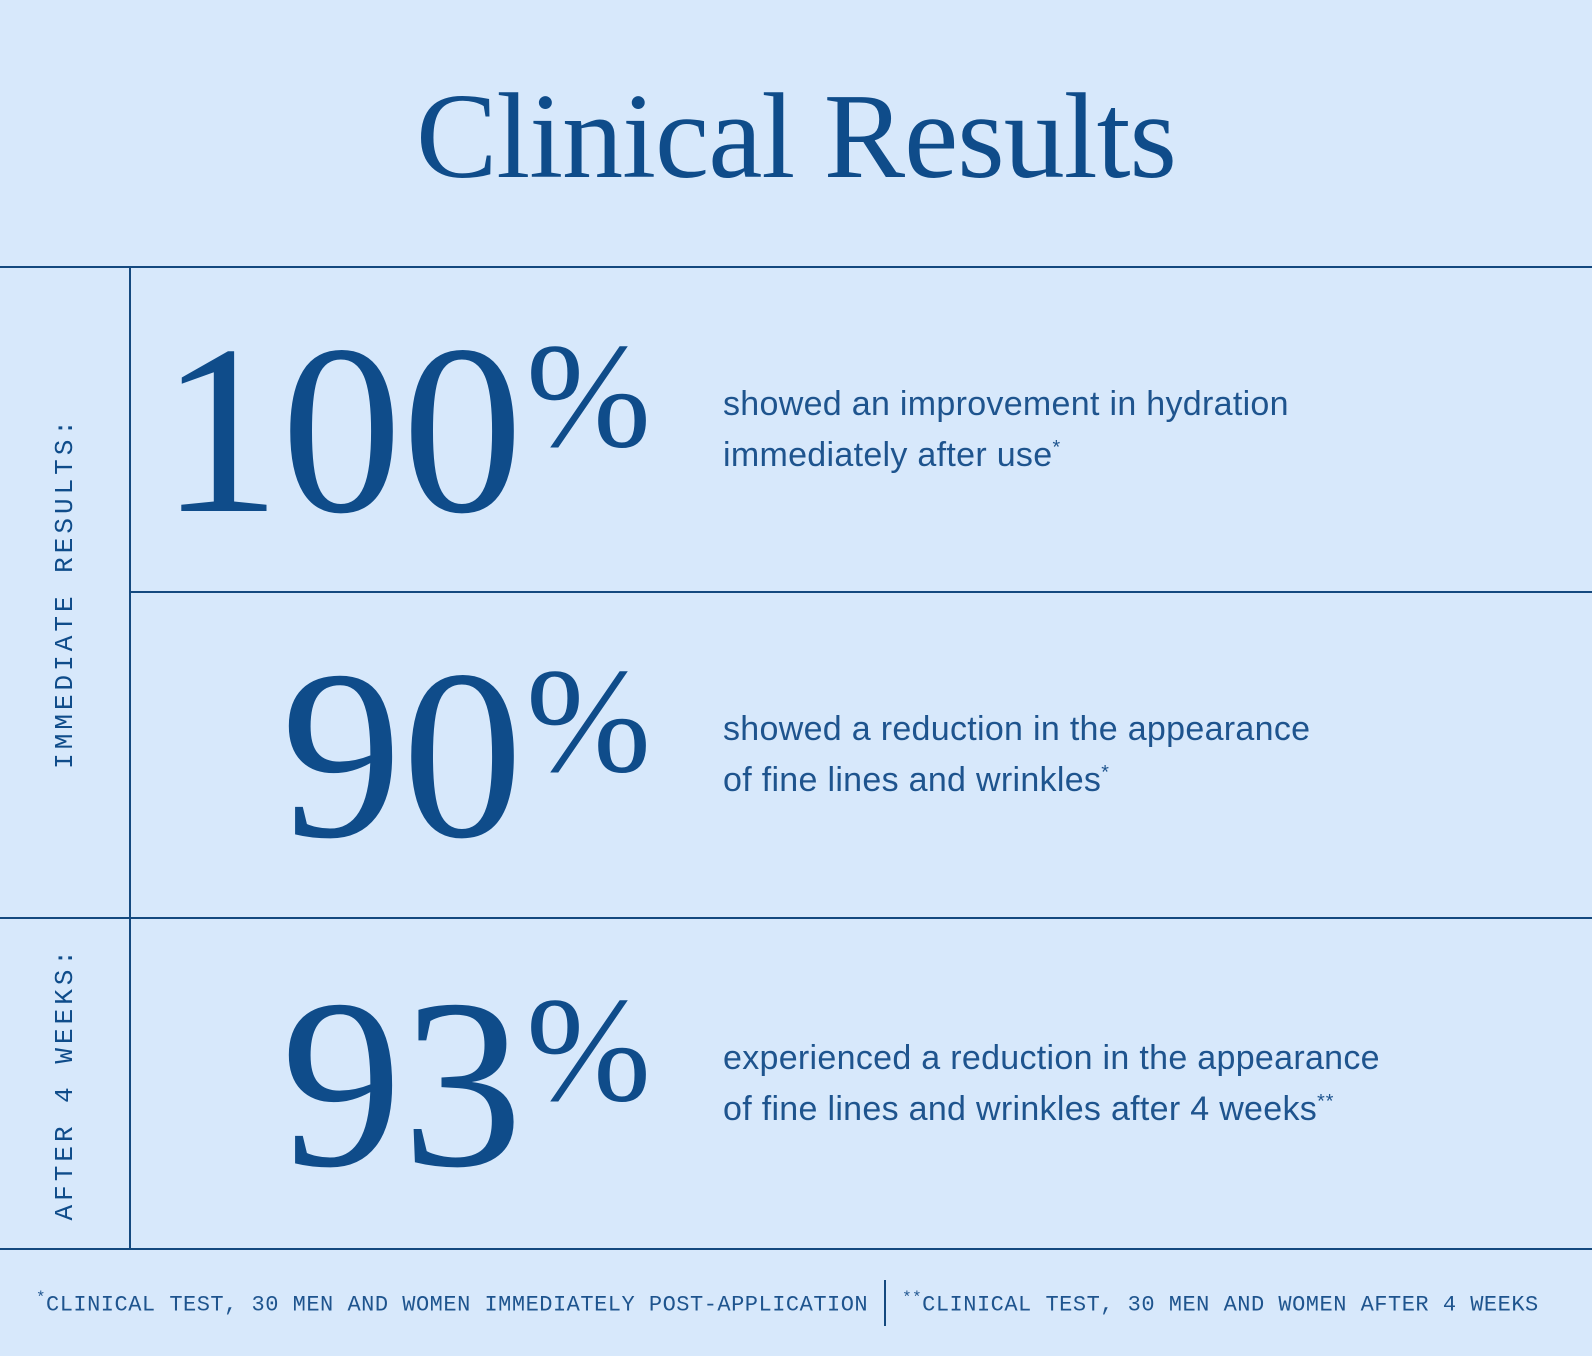 The width and height of the screenshot is (1592, 1356). I want to click on stat-number: 100, so click(342, 429).